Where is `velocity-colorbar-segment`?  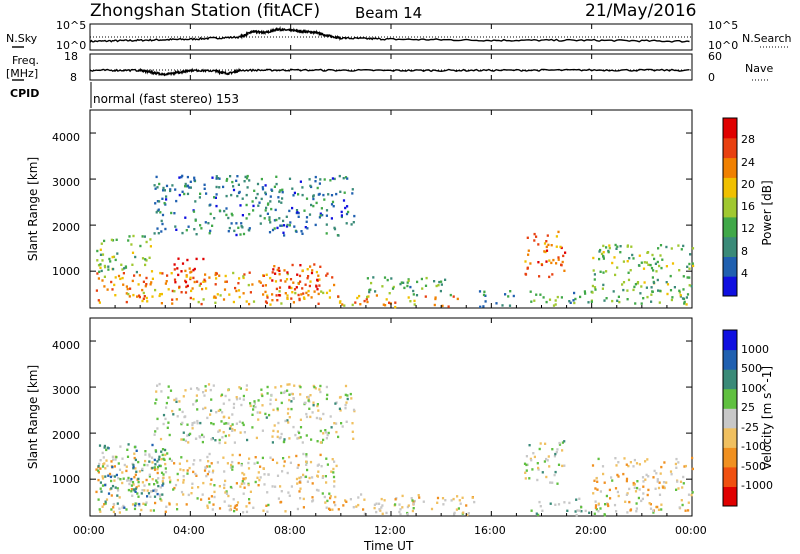 velocity-colorbar-segment is located at coordinates (730, 340).